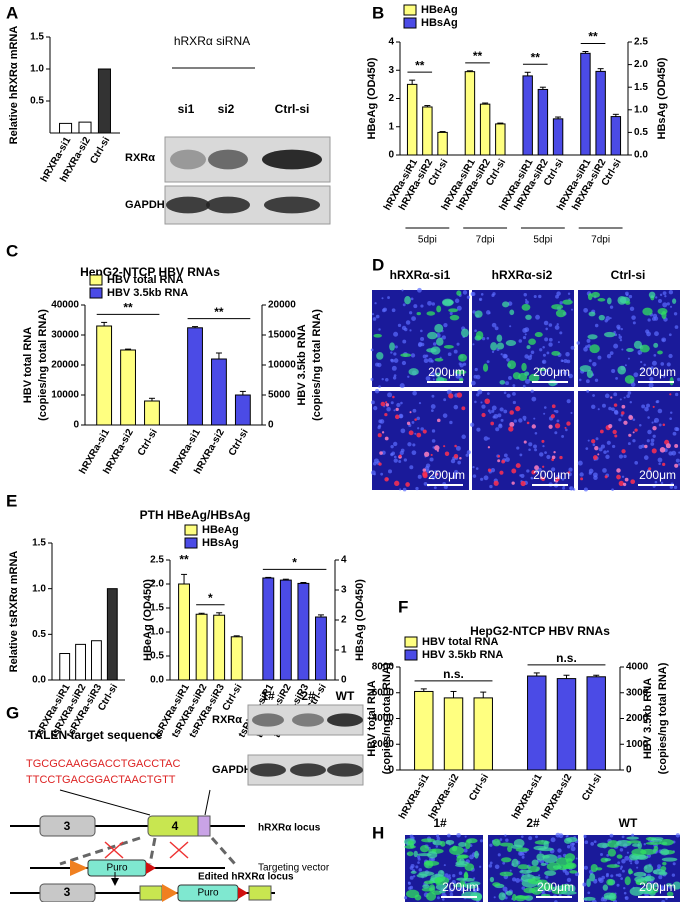  I want to click on axis-label: Relative hRXRα mRNA, so click(14, 85).